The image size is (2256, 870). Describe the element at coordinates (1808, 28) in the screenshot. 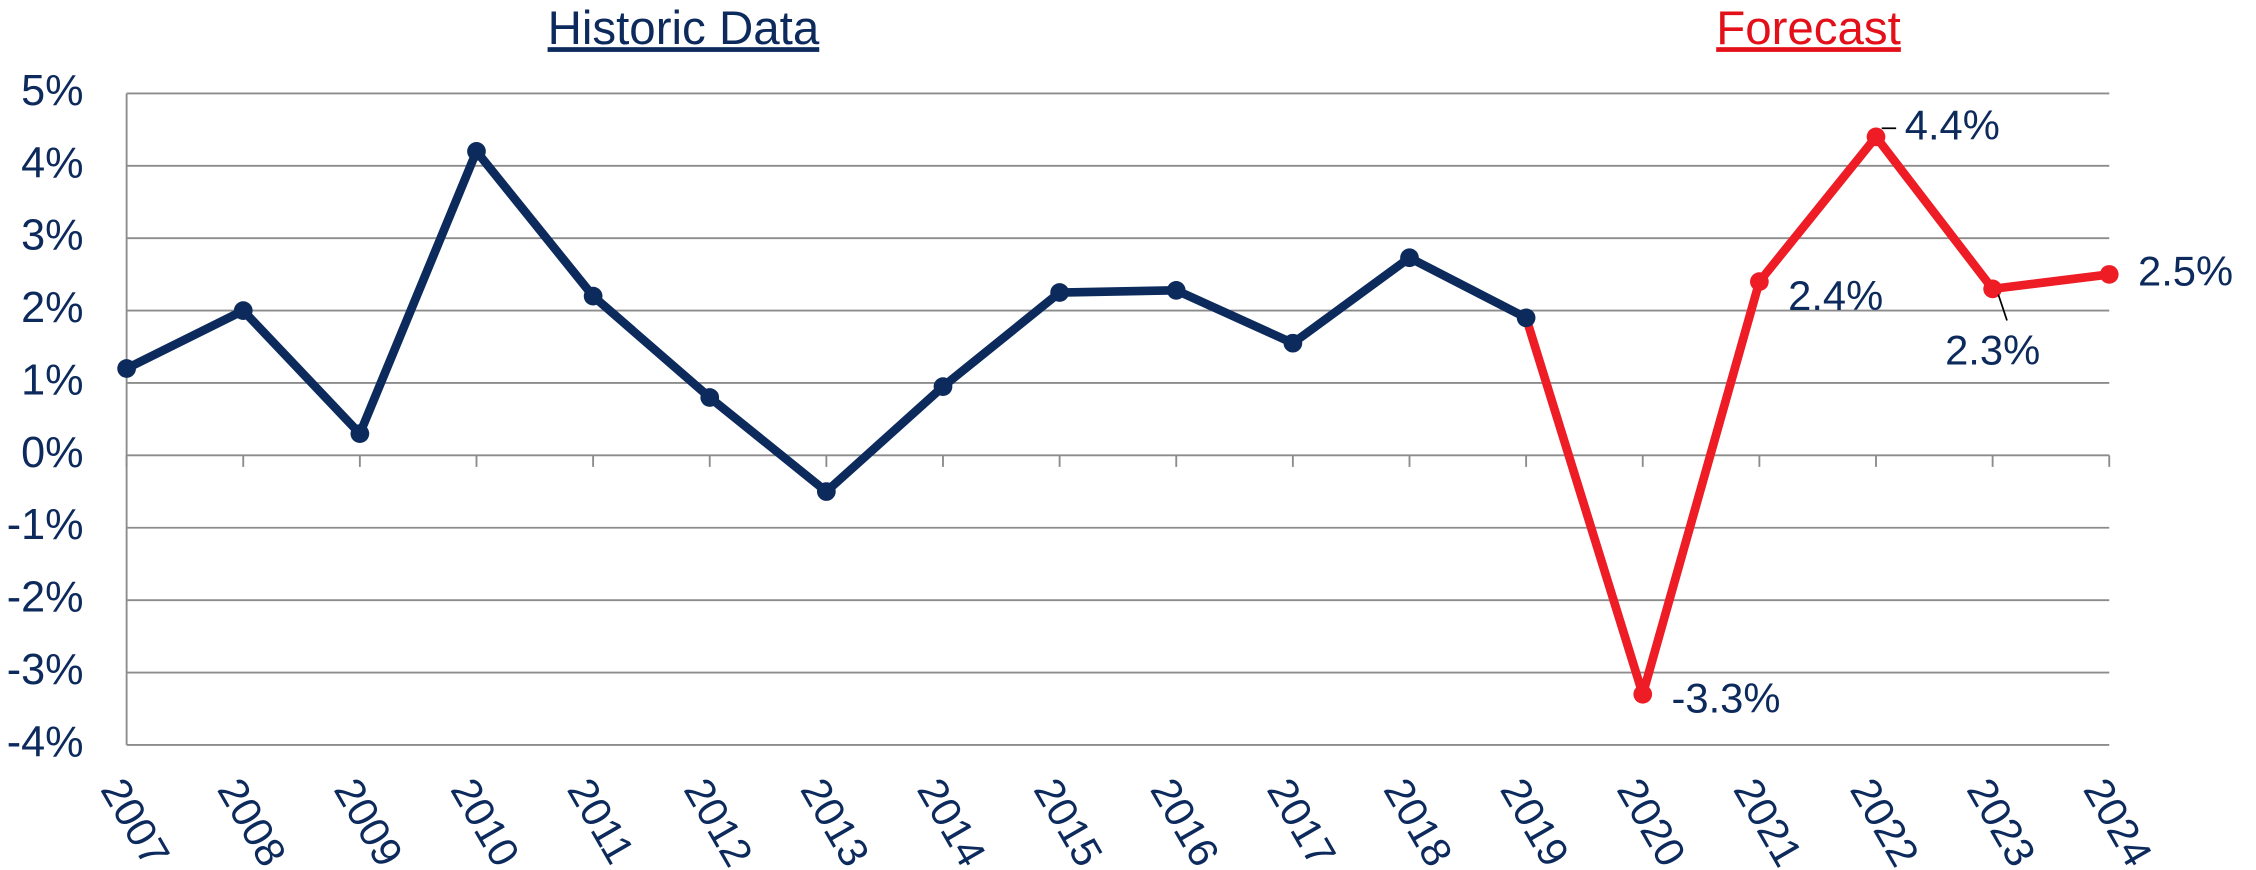

I see `series-title: Forecast` at that location.